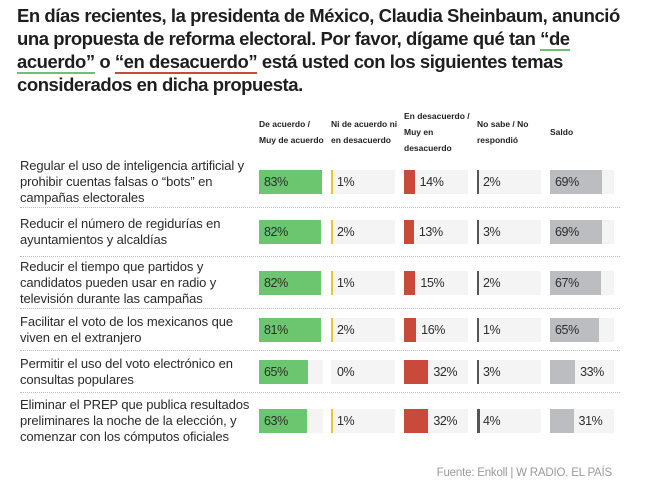 The height and width of the screenshot is (493, 655). Describe the element at coordinates (509, 421) in the screenshot. I see `cell-dont-know: 4%` at that location.